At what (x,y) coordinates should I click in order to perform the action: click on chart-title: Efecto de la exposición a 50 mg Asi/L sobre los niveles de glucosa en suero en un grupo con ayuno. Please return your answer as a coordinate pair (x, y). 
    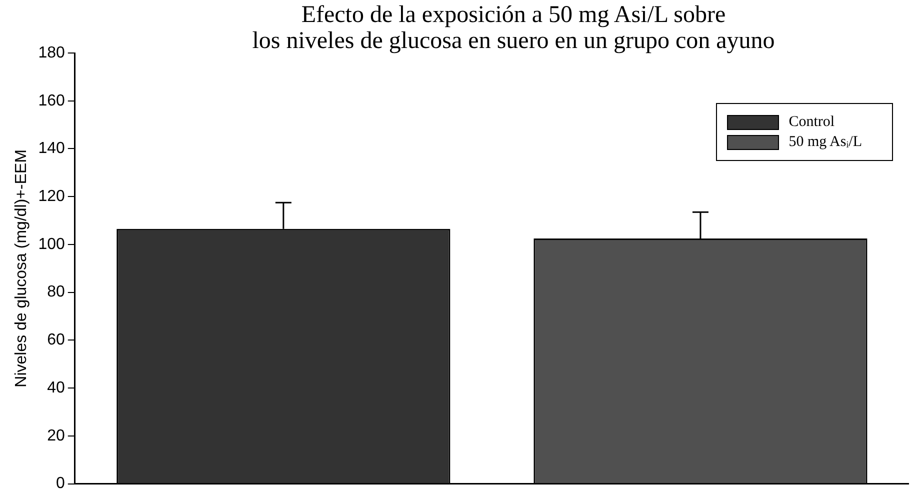
    Looking at the image, I should click on (513, 28).